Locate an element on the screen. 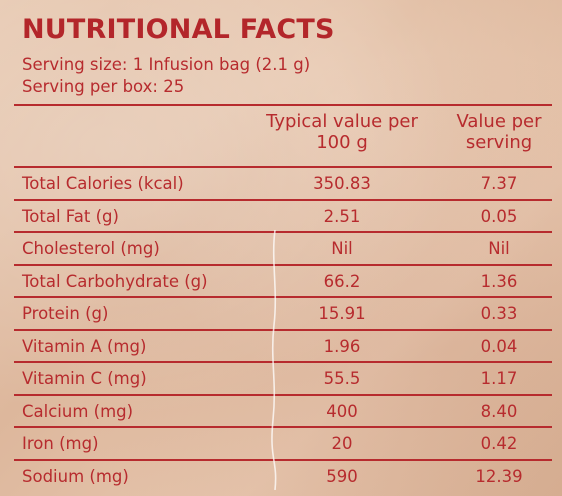 The image size is (562, 496). column-header-per-serving-line1: Value per is located at coordinates (499, 121).